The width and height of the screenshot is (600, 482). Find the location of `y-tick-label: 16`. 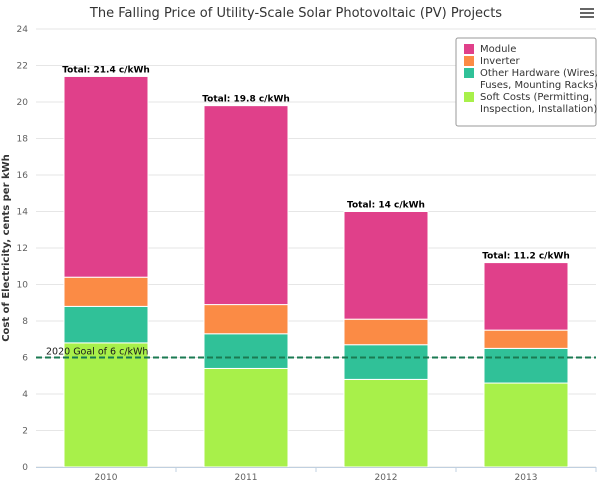

y-tick-label: 16 is located at coordinates (23, 176).